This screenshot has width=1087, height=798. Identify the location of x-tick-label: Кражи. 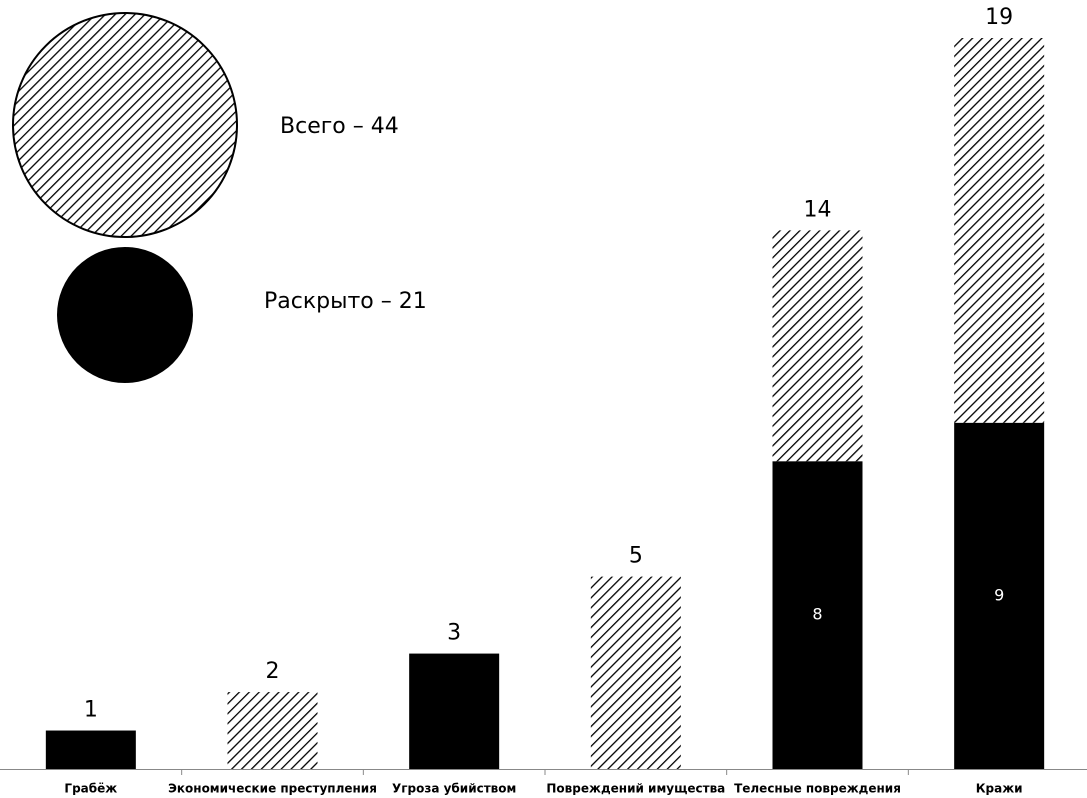
(999, 789).